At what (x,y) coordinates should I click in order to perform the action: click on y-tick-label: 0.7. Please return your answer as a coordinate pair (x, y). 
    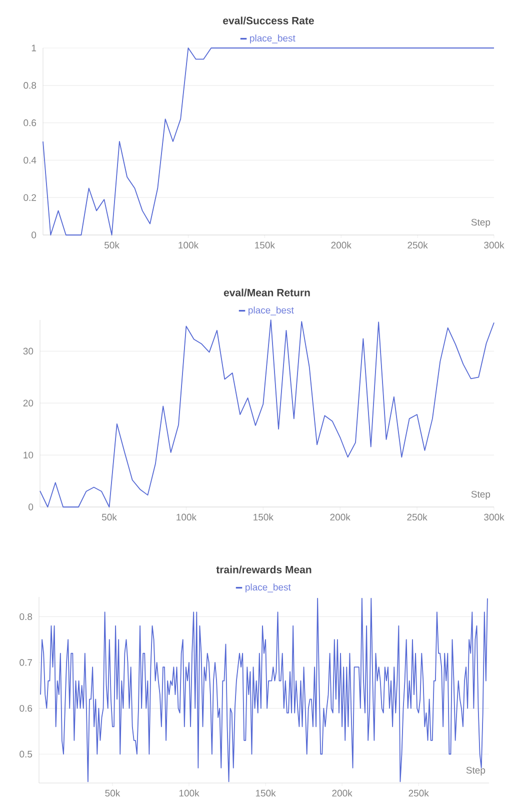
    Looking at the image, I should click on (26, 662).